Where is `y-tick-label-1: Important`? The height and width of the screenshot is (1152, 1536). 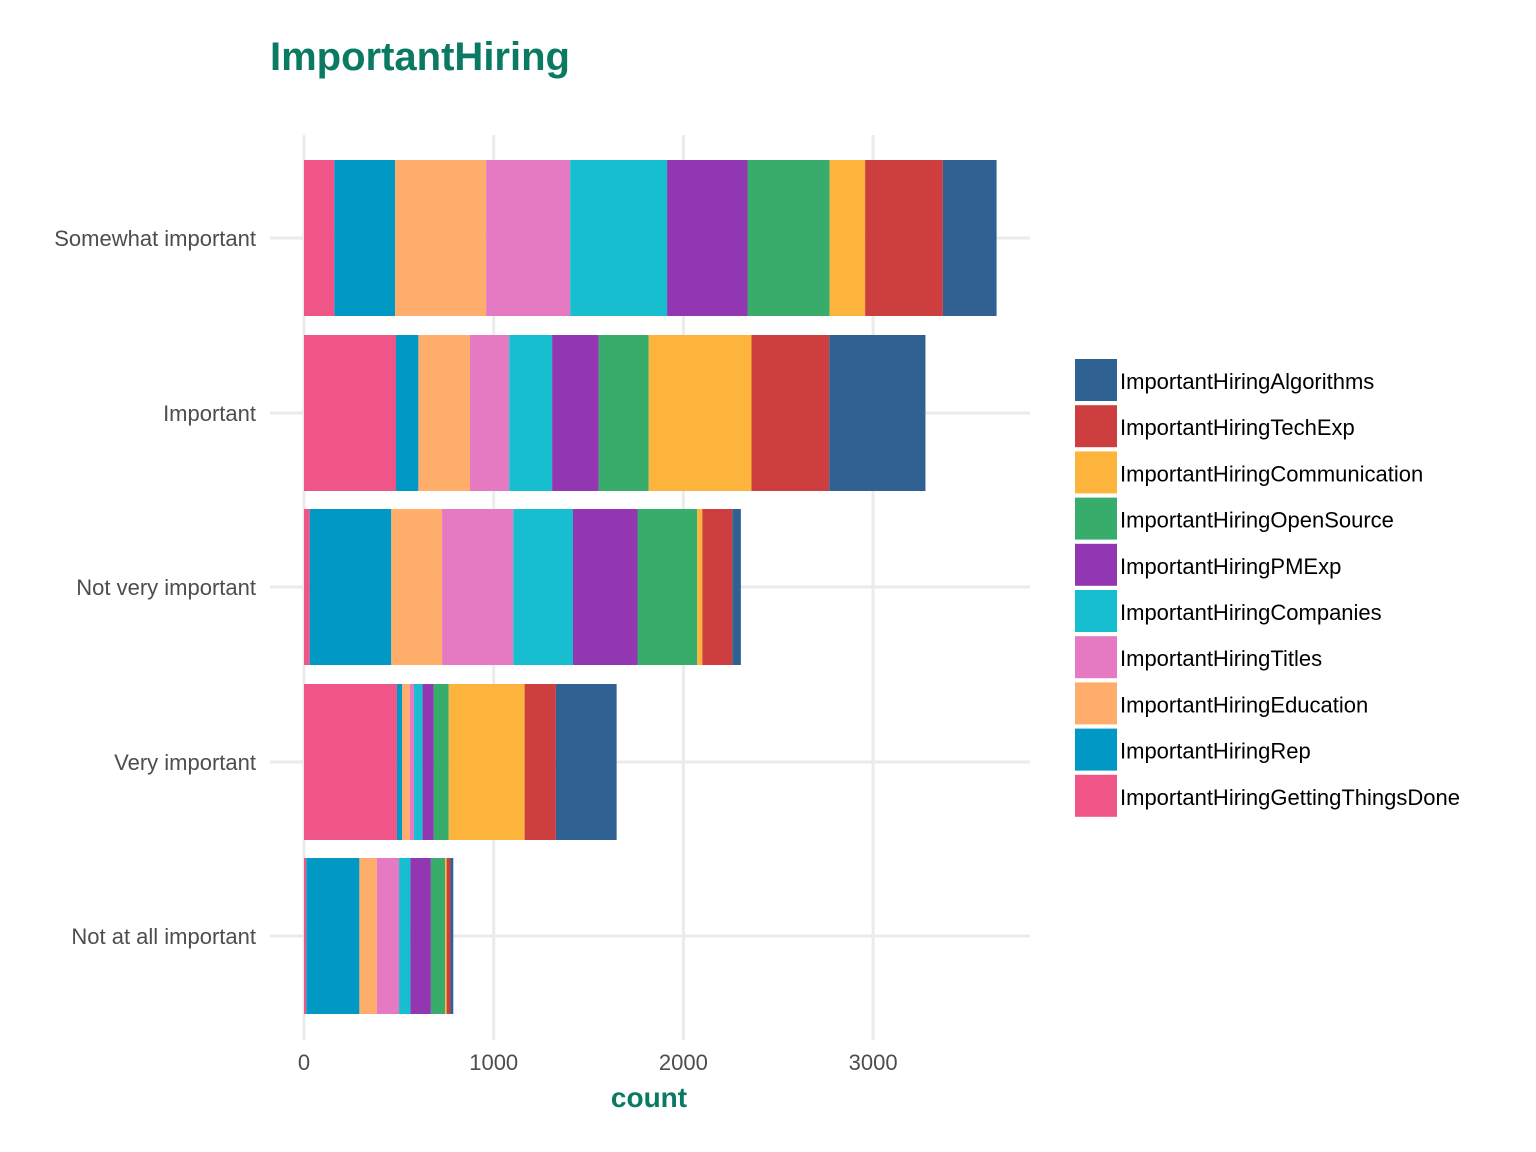 y-tick-label-1: Important is located at coordinates (209, 413).